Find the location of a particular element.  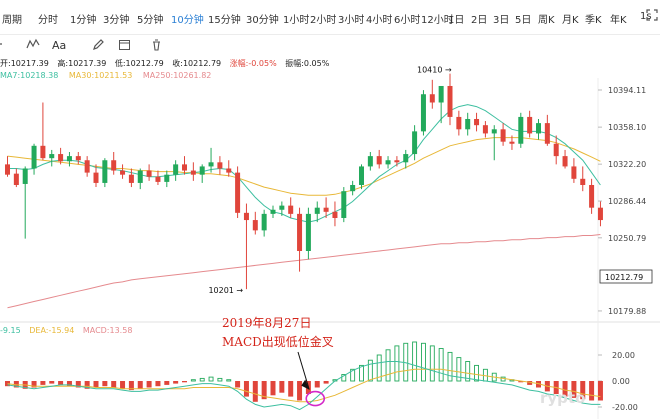

font-size-button: Aa is located at coordinates (59, 45).